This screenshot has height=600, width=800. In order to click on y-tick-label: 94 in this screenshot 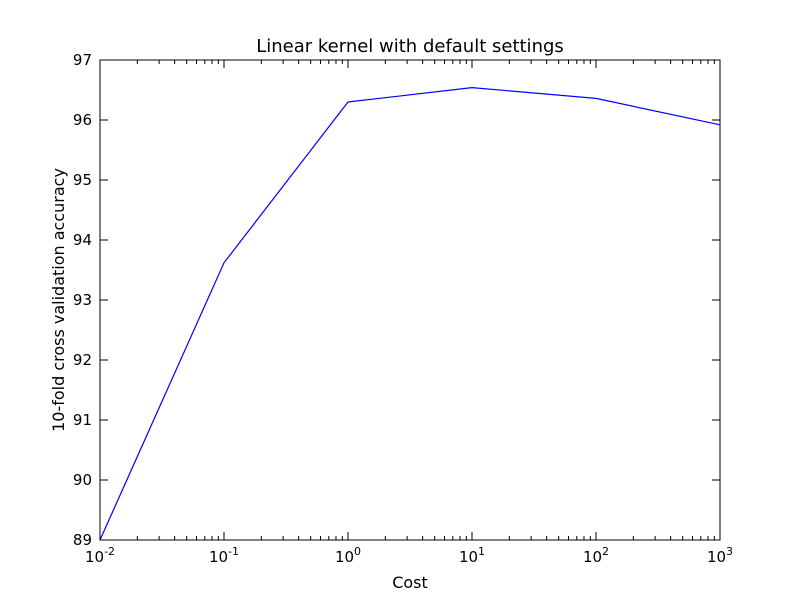, I will do `click(82, 240)`.